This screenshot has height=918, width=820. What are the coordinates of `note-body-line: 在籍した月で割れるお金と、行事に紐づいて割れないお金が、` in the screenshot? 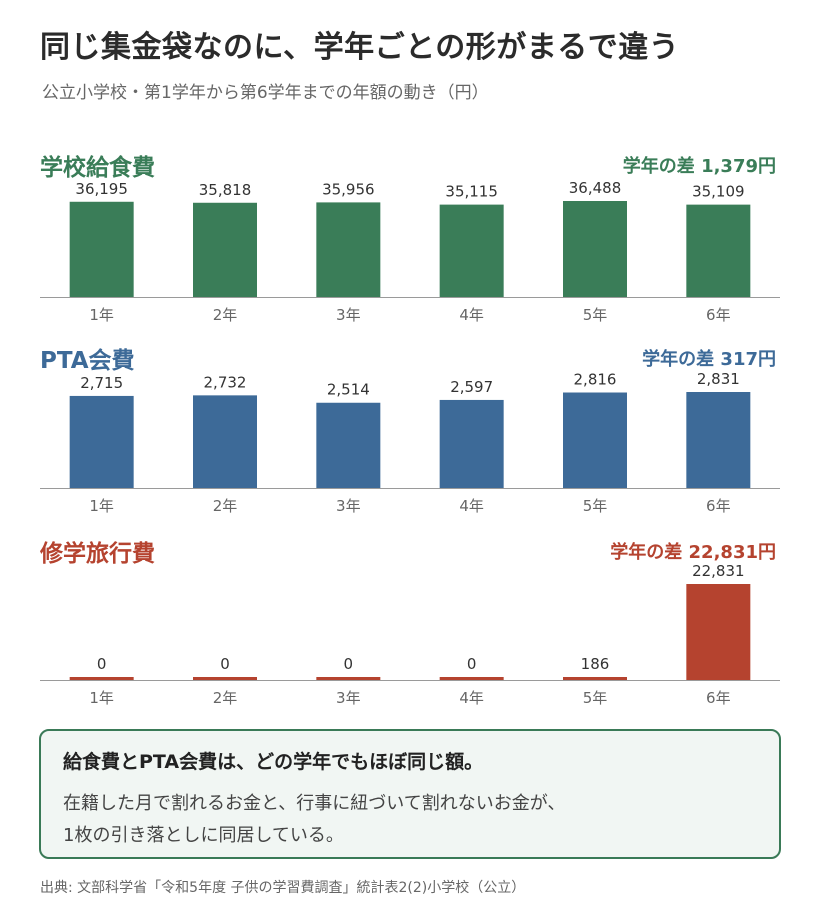 It's located at (314, 803).